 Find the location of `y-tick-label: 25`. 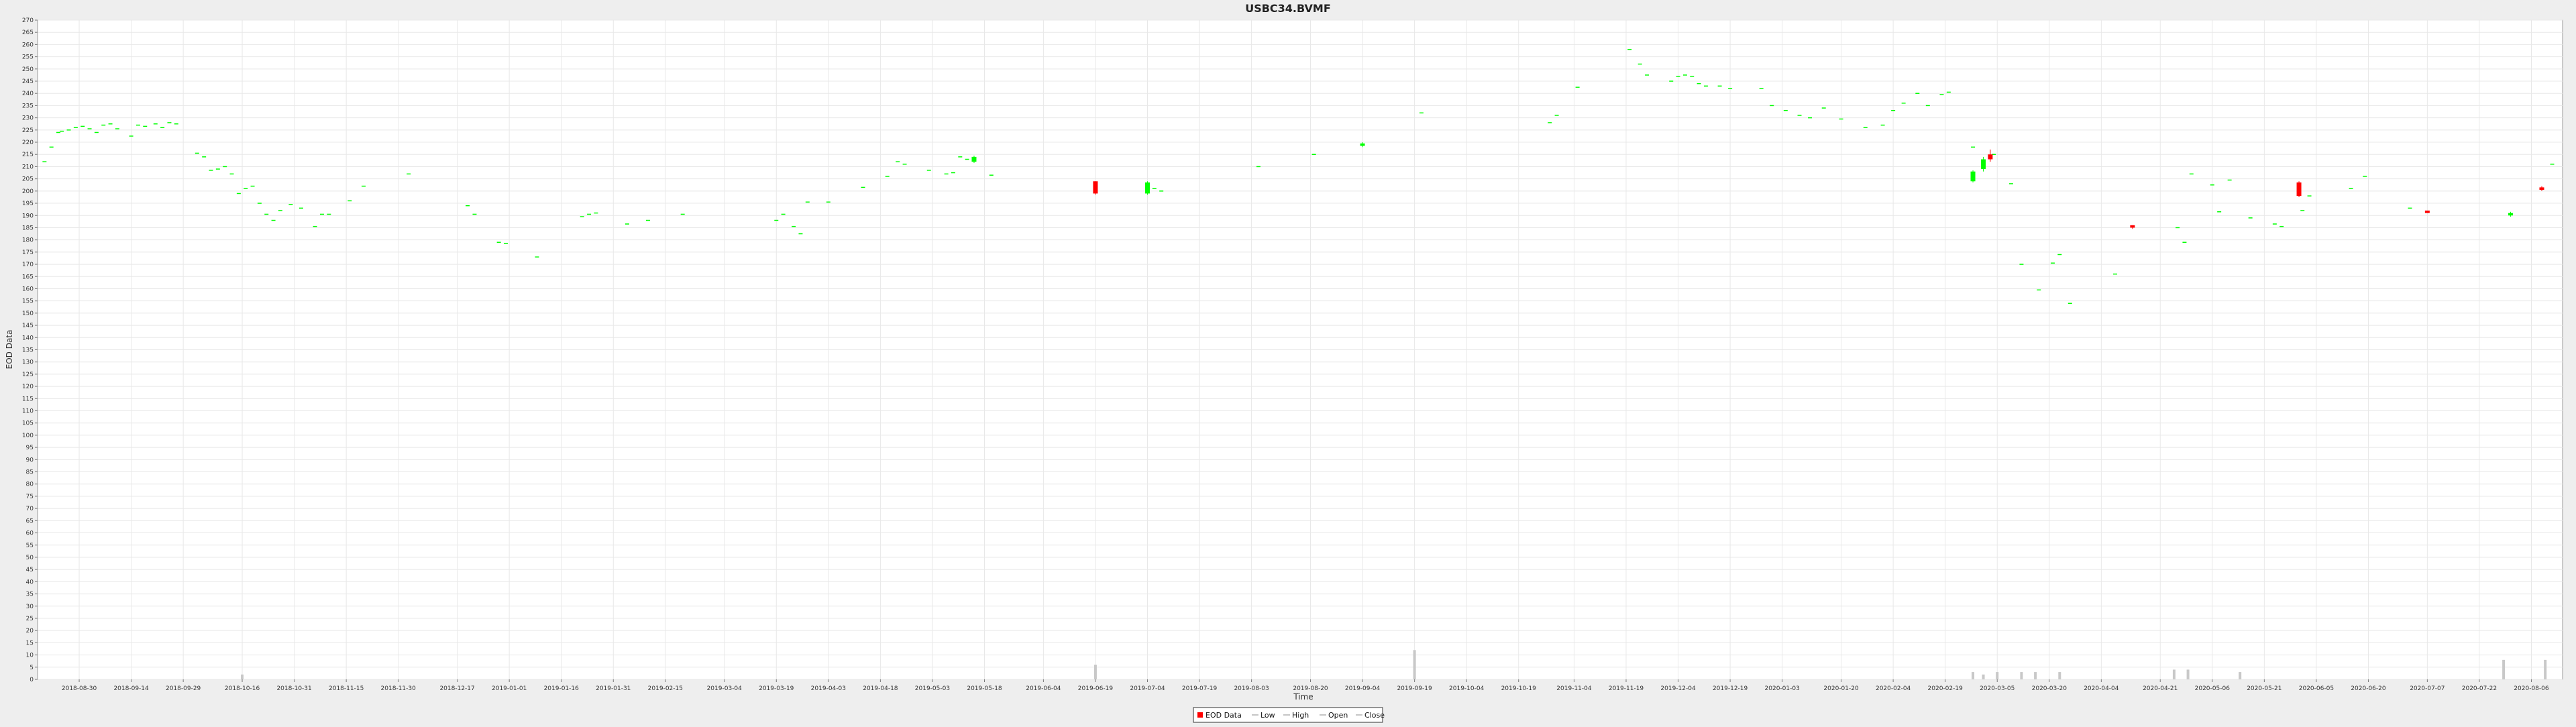

y-tick-label: 25 is located at coordinates (30, 619).